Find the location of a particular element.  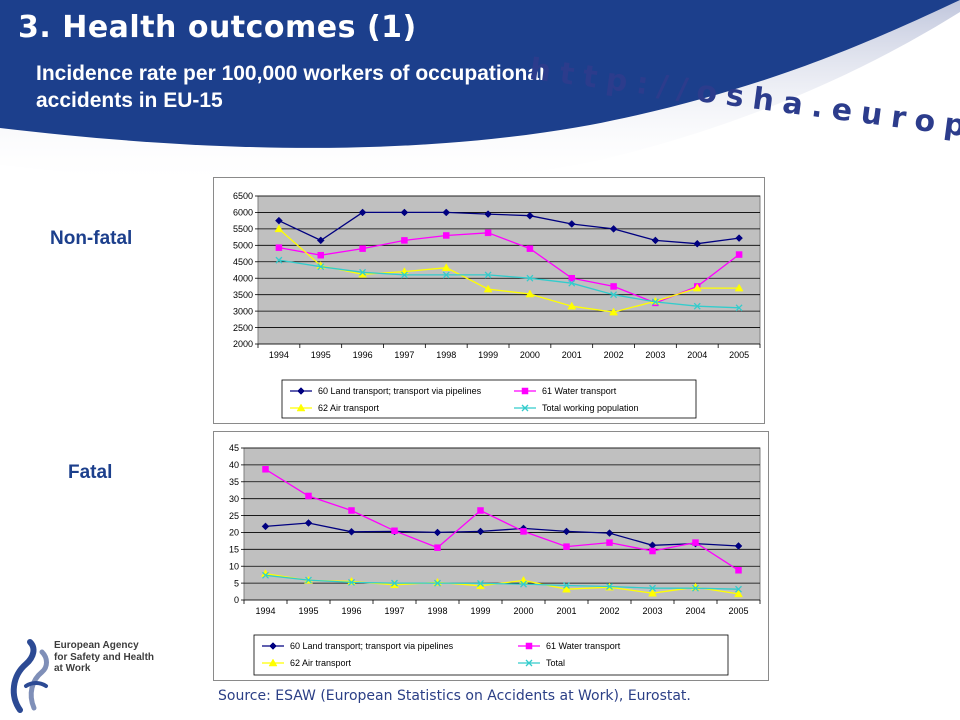

legend-box is located at coordinates (491, 655).